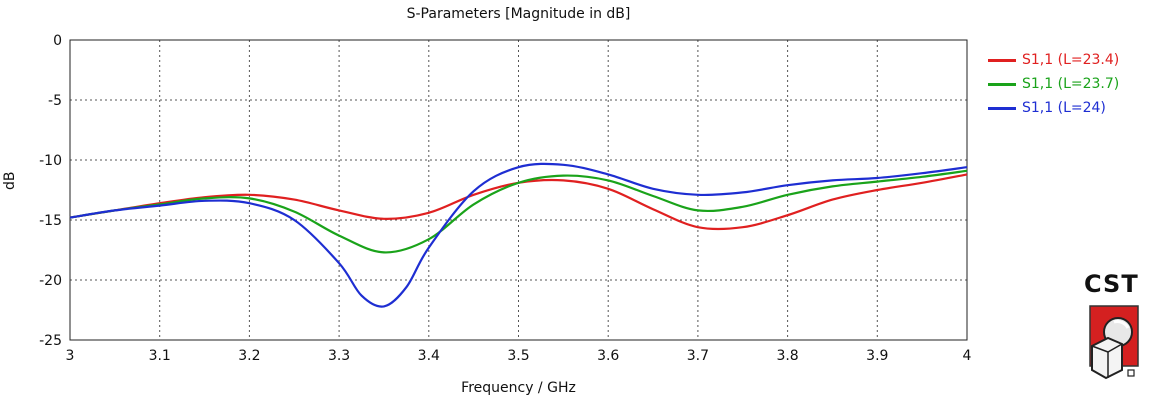  What do you see at coordinates (967, 356) in the screenshot?
I see `x-tick-label: 4` at bounding box center [967, 356].